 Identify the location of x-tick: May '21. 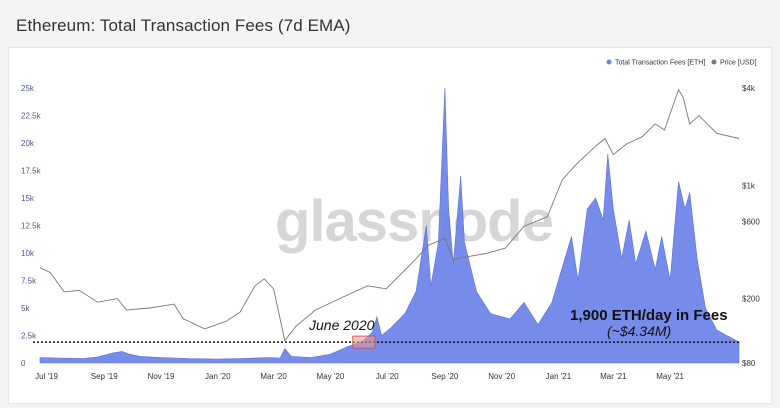
(670, 376).